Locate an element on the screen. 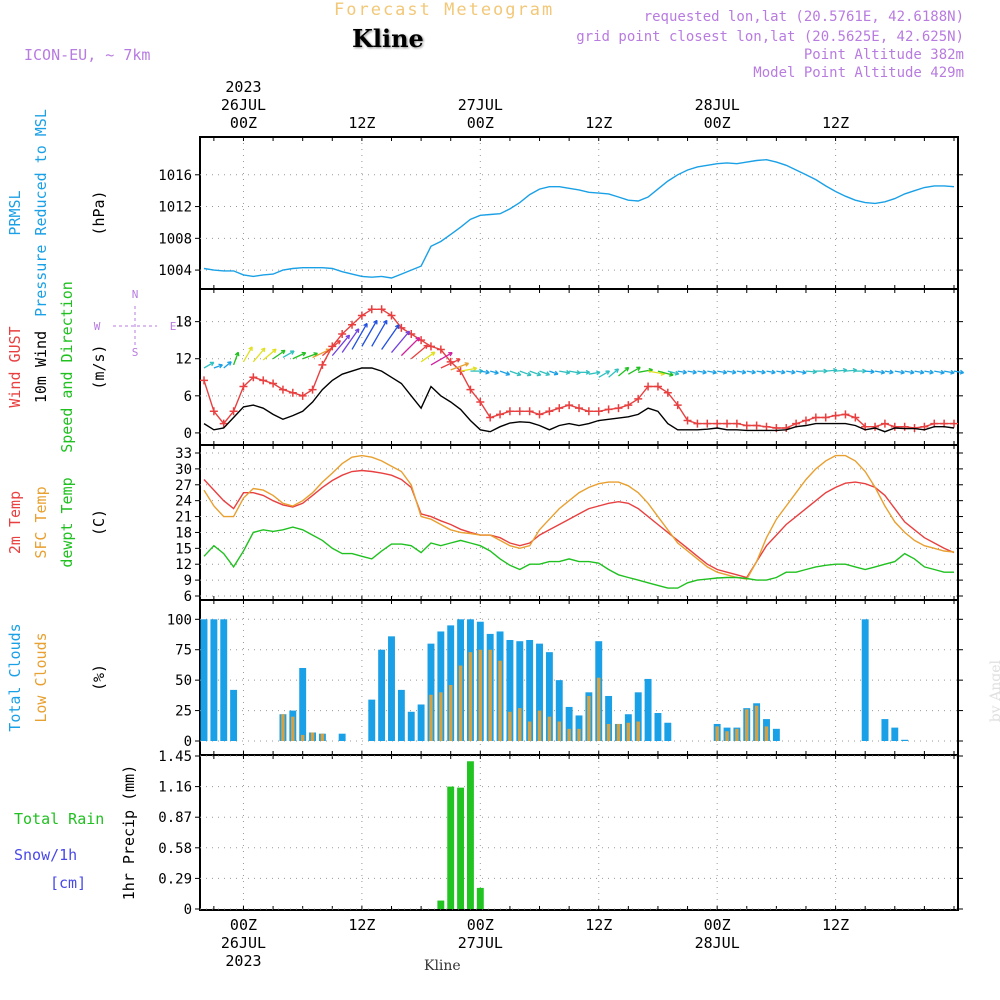  point-altitude: Point Altitude 382m is located at coordinates (883, 55).